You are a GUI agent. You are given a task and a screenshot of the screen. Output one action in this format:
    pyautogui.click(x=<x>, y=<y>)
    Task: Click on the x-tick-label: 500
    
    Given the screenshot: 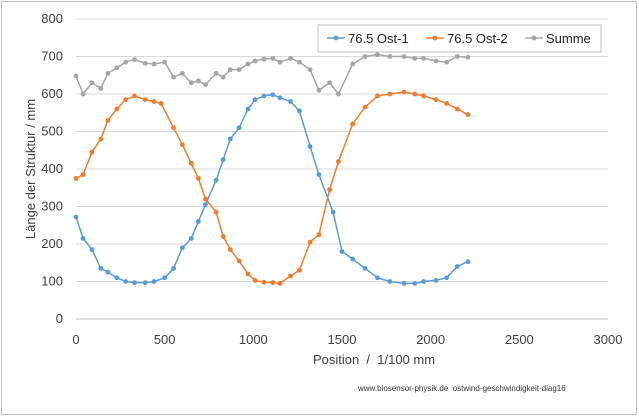 What is the action you would take?
    pyautogui.click(x=165, y=339)
    